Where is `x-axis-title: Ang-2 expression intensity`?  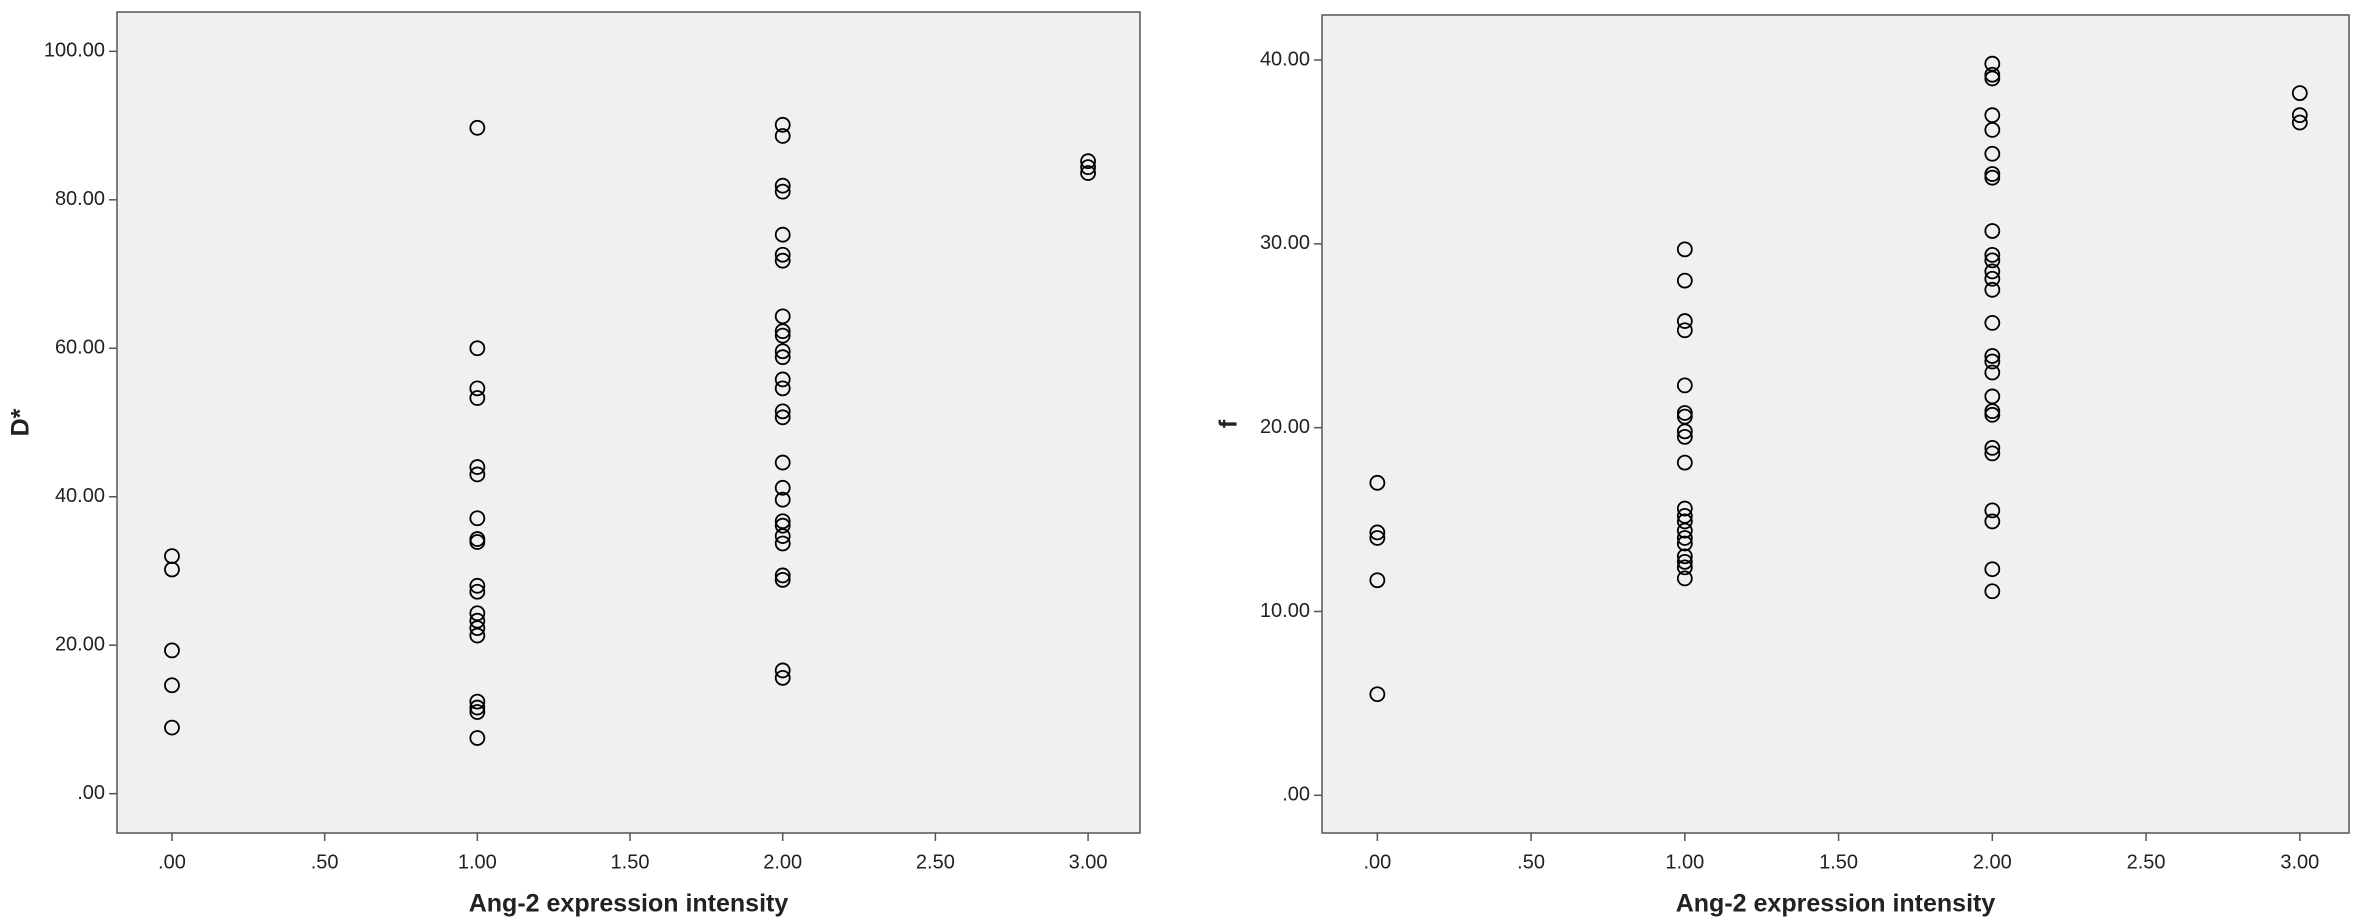
x-axis-title: Ang-2 expression intensity is located at coordinates (629, 904).